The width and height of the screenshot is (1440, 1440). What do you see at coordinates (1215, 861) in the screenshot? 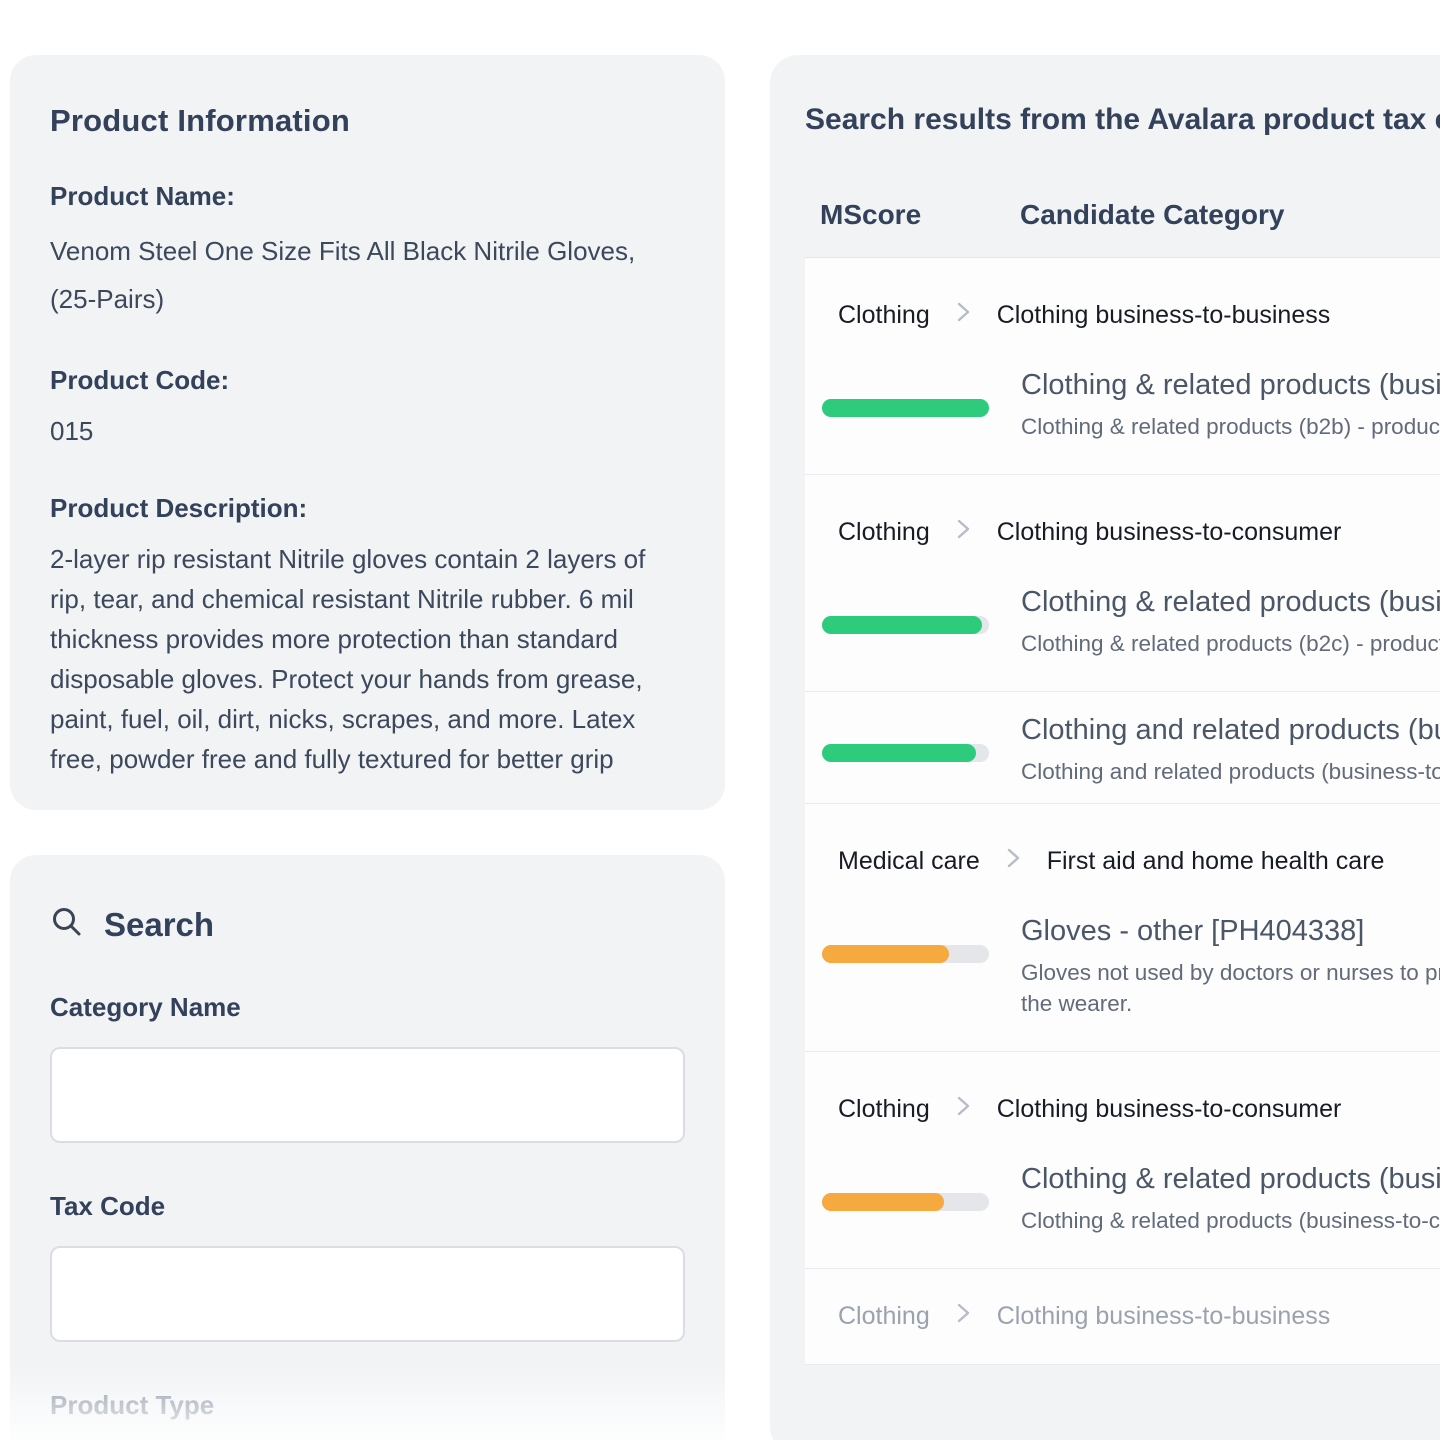
I see `breadcrumb-subcategory: First aid and home health care` at bounding box center [1215, 861].